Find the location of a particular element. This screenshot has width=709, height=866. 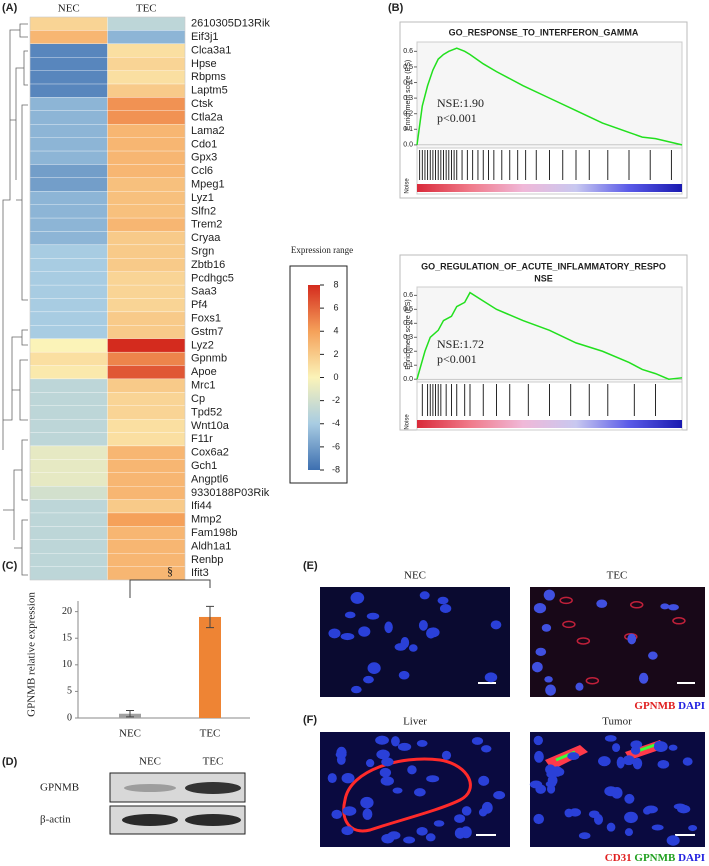

row-label: Apoe is located at coordinates (204, 372).